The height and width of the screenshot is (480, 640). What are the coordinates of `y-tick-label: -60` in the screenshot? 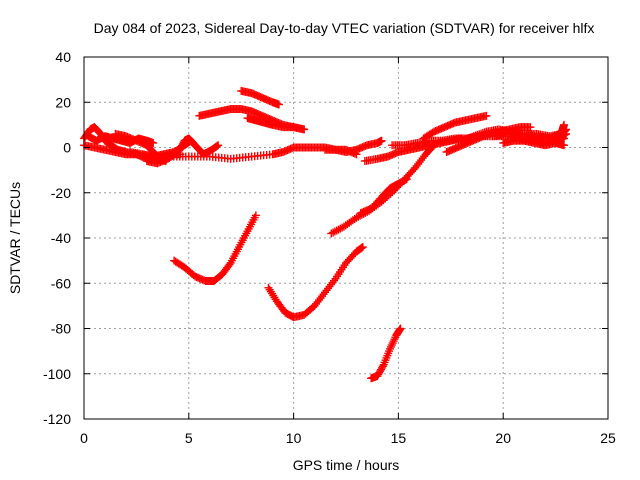 It's located at (61, 283).